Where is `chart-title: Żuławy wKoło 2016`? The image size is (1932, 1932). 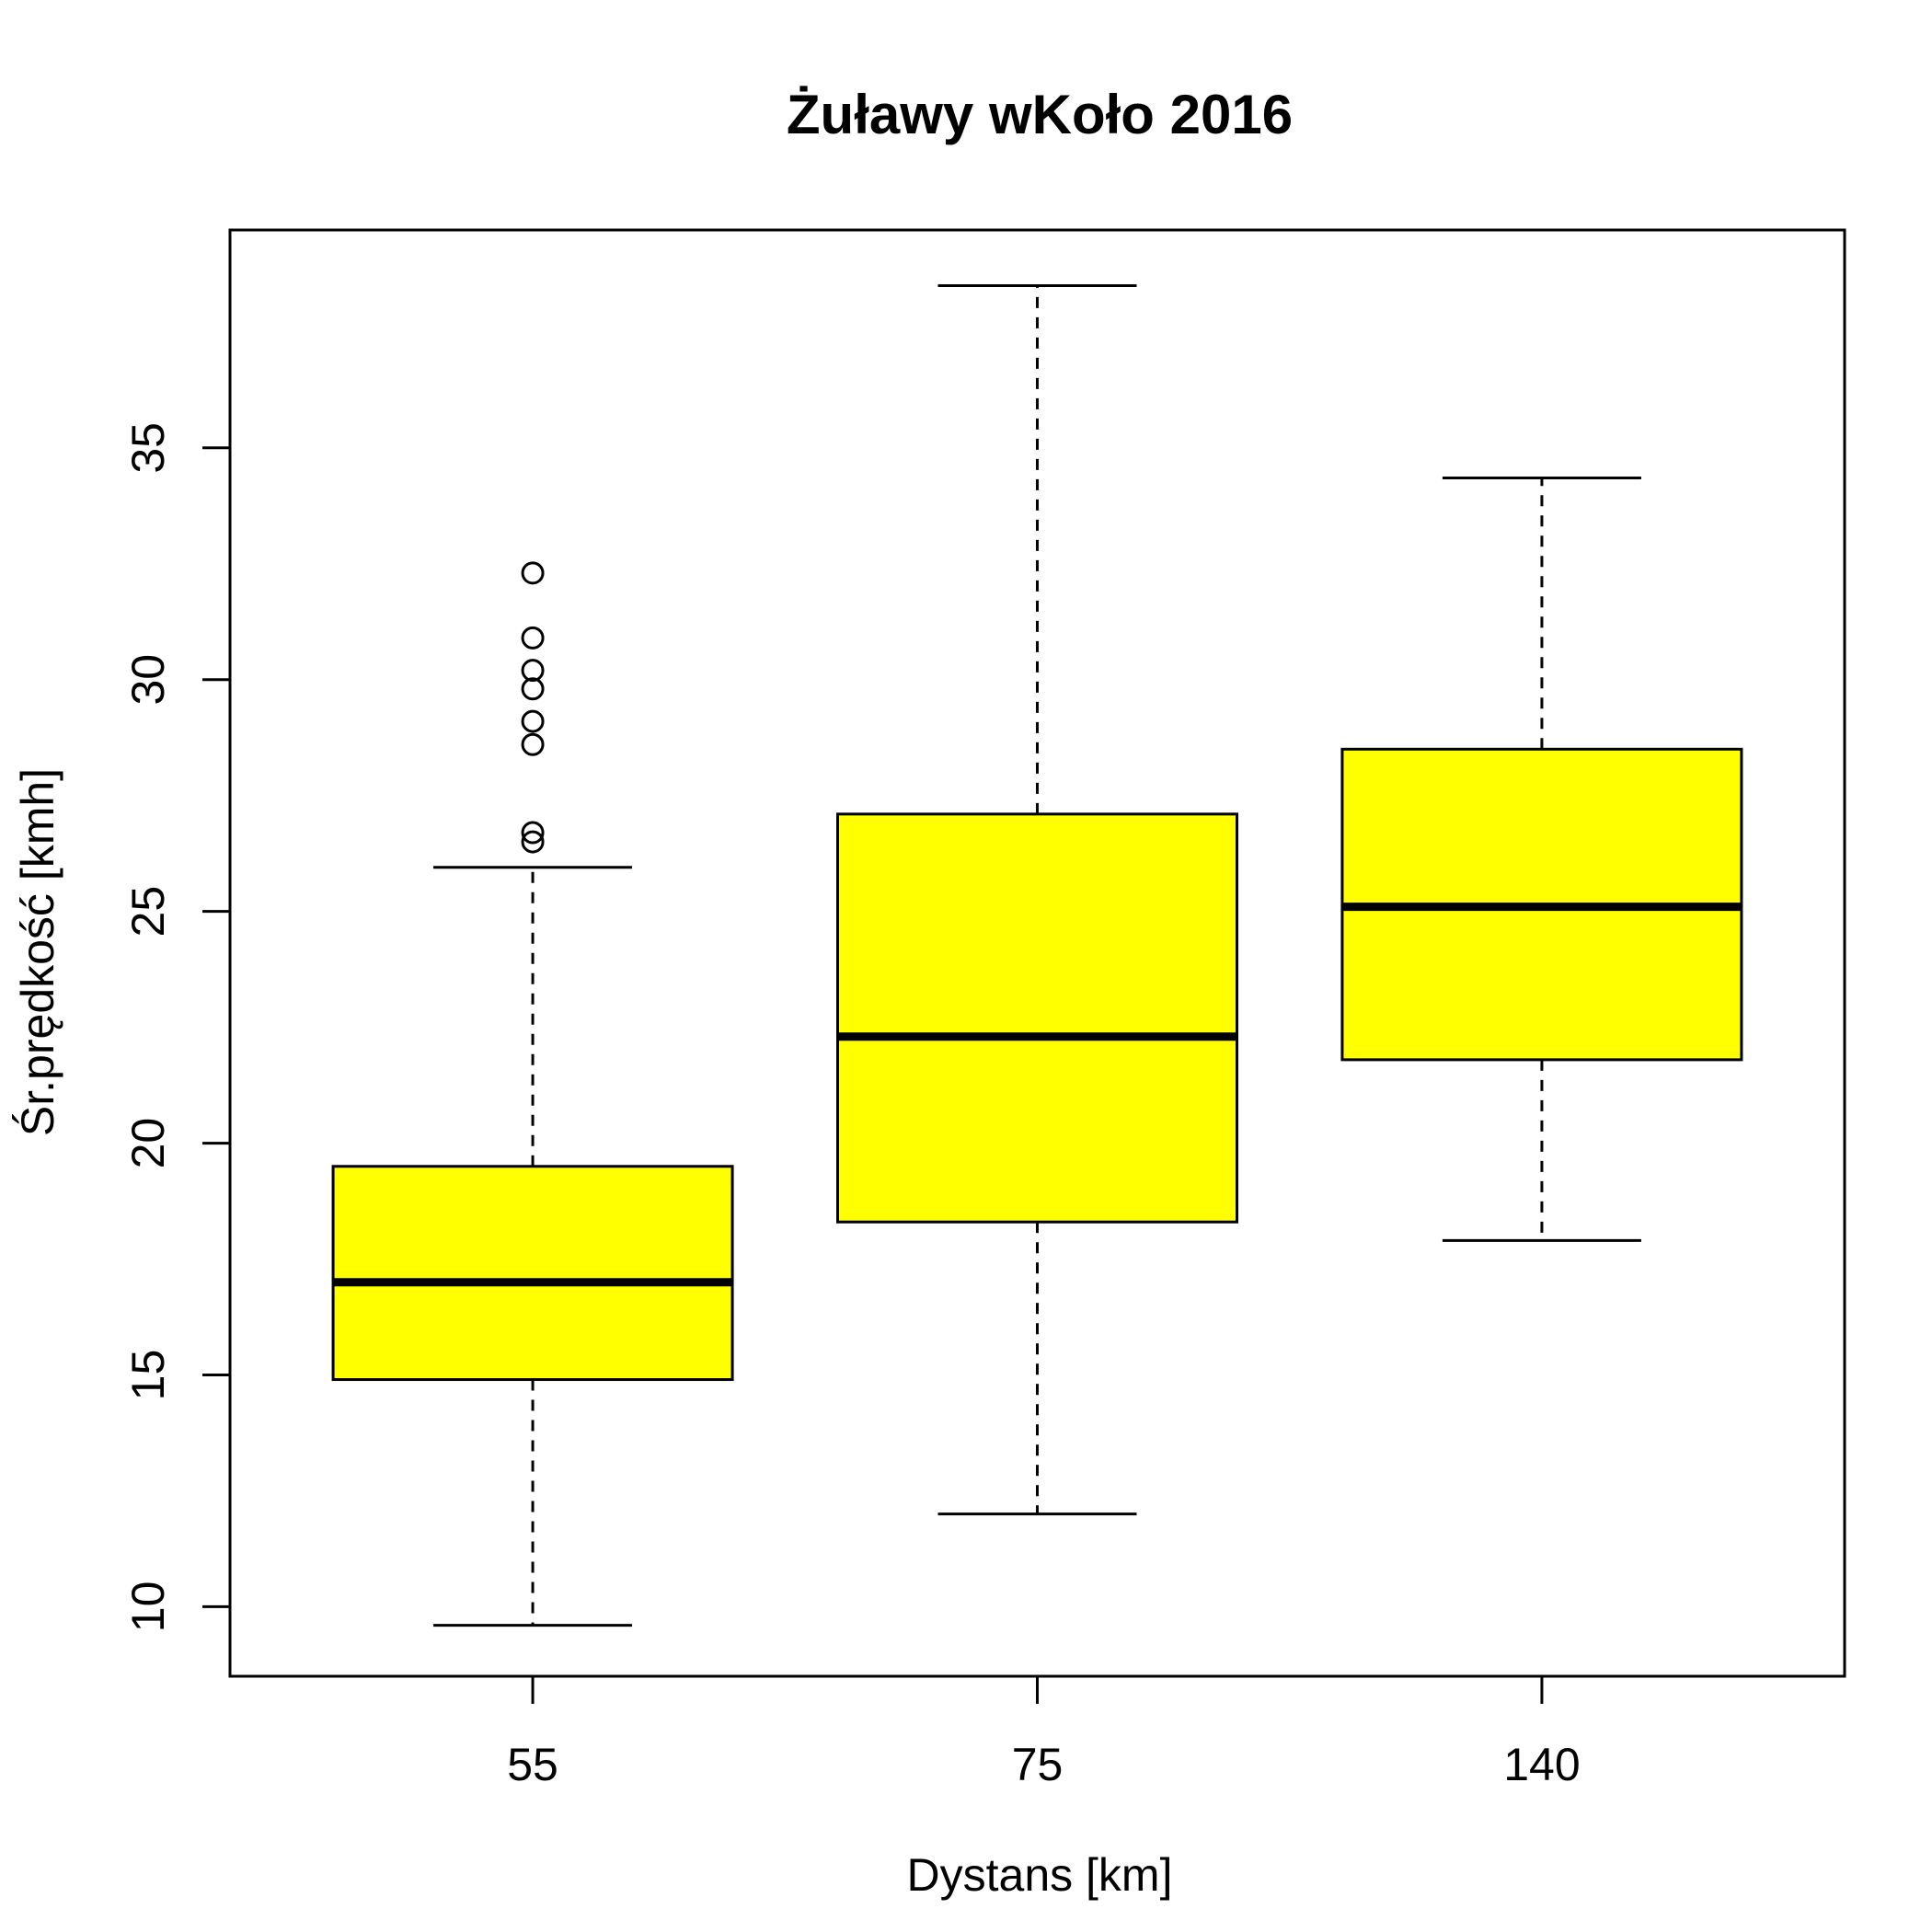
chart-title: Żuławy wKoło 2016 is located at coordinates (1040, 114).